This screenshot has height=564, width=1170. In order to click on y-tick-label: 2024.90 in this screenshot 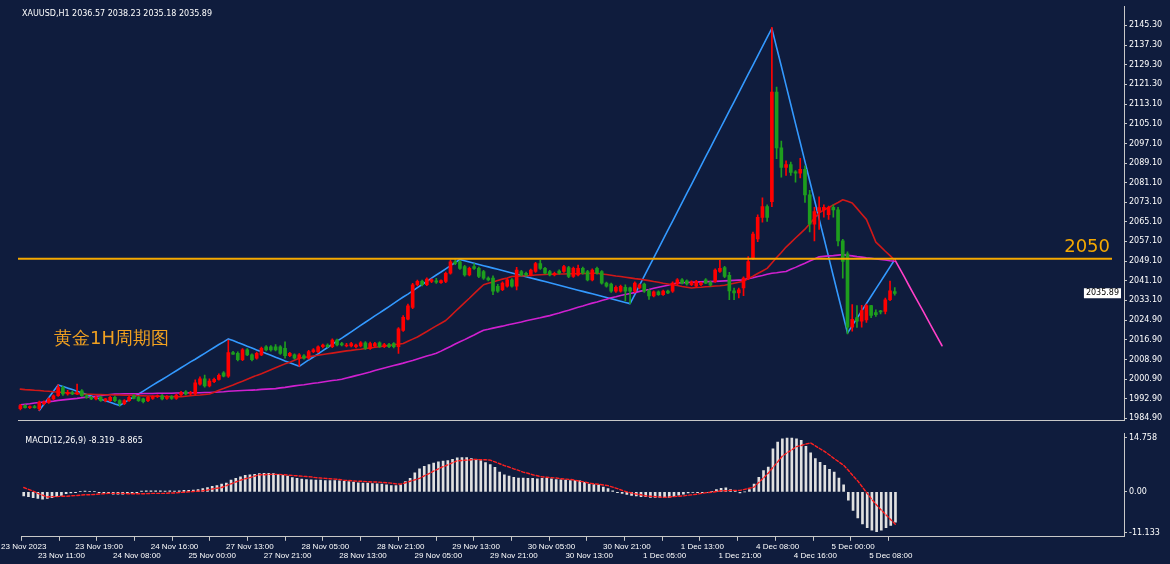, I will do `click(1146, 320)`.